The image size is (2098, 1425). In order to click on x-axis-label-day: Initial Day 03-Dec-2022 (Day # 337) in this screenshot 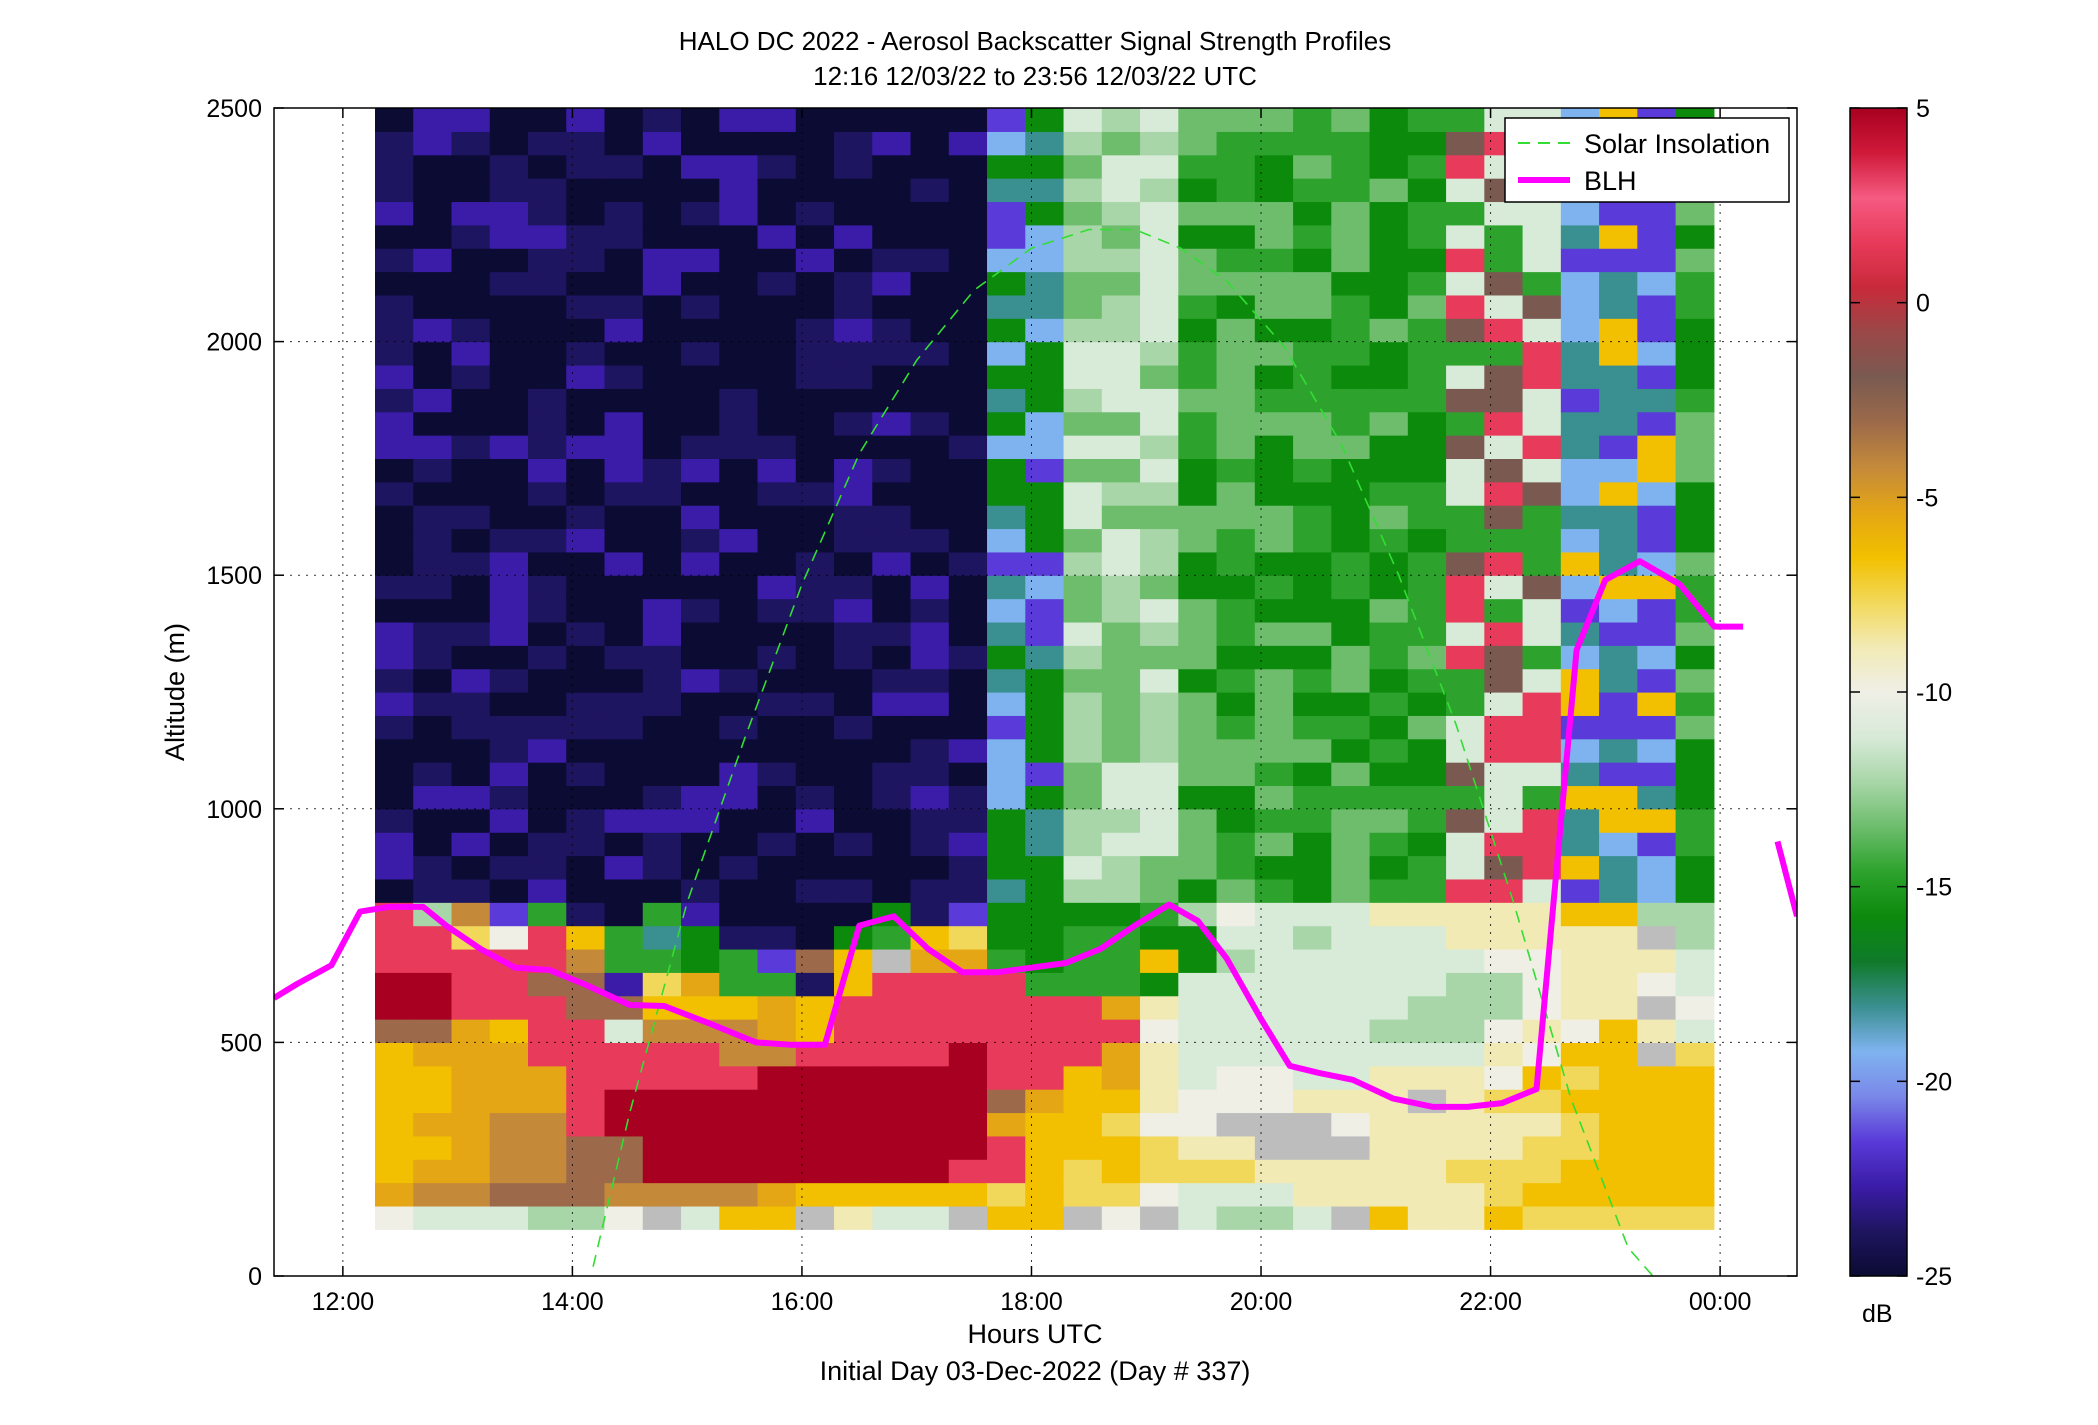, I will do `click(1035, 1371)`.